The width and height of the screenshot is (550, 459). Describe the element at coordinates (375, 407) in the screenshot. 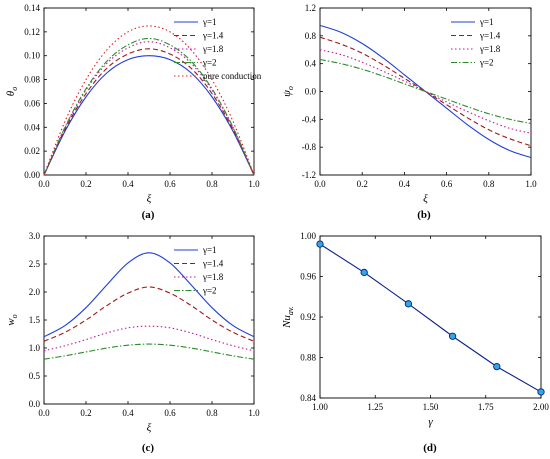

I see `x-tick-label: 1.25` at that location.